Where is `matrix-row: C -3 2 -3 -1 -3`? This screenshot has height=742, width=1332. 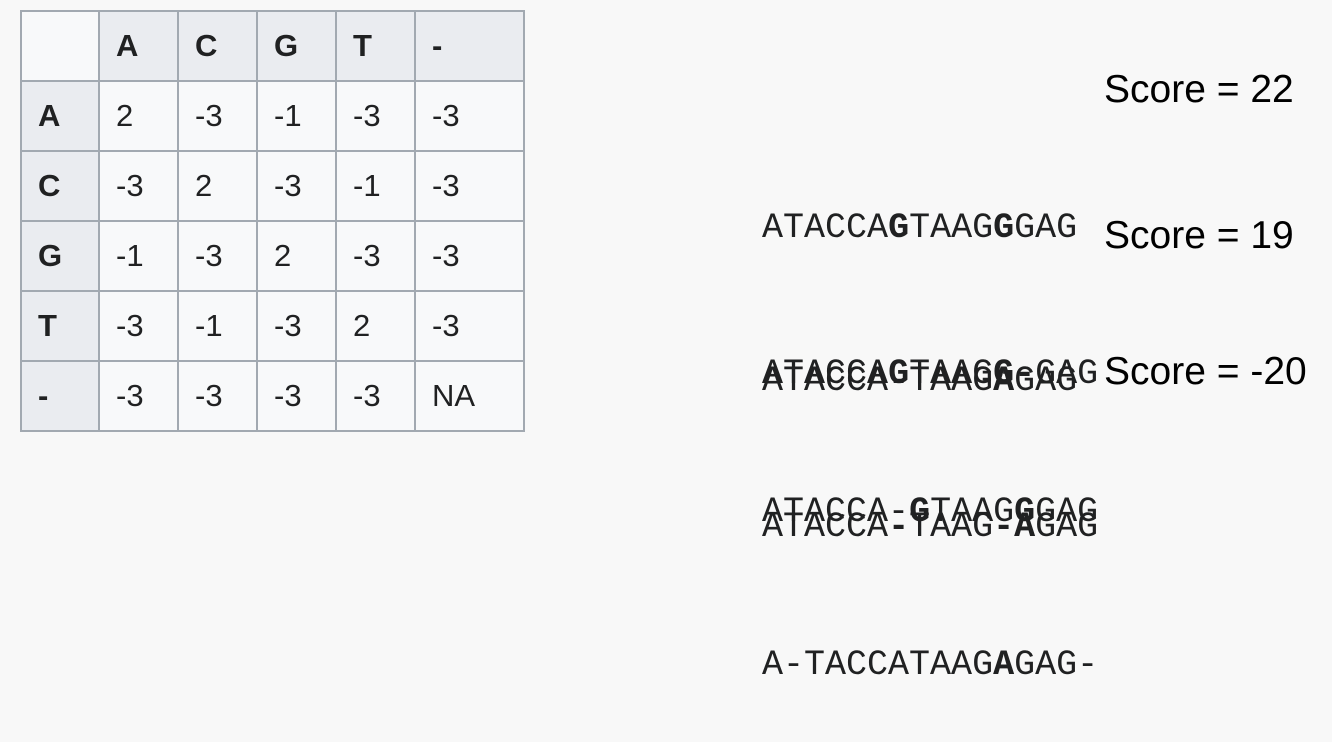 matrix-row: C -3 2 -3 -1 -3 is located at coordinates (272, 186).